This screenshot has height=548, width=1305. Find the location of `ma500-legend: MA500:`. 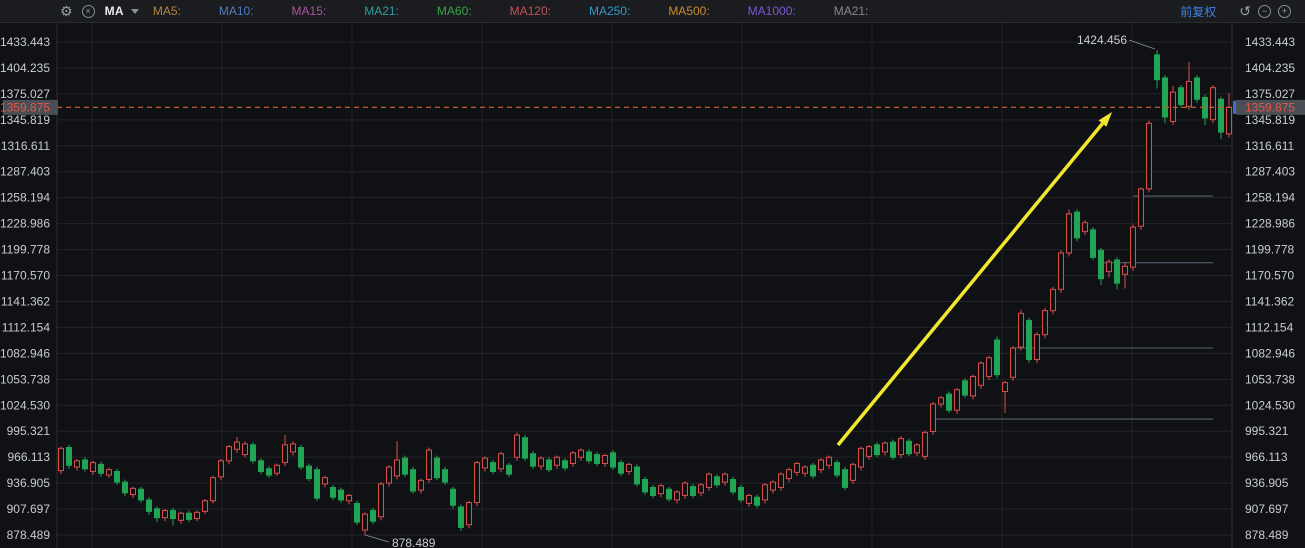

ma500-legend: MA500: is located at coordinates (689, 11).